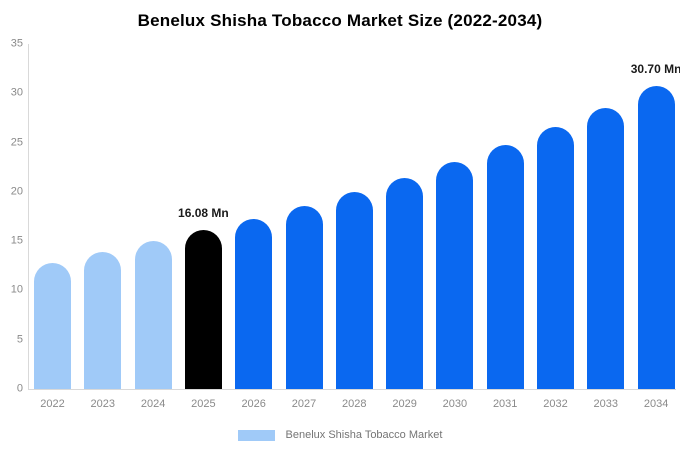 Image resolution: width=680 pixels, height=450 pixels. What do you see at coordinates (655, 69) in the screenshot?
I see `value-label-2034: 30.70 Mn` at bounding box center [655, 69].